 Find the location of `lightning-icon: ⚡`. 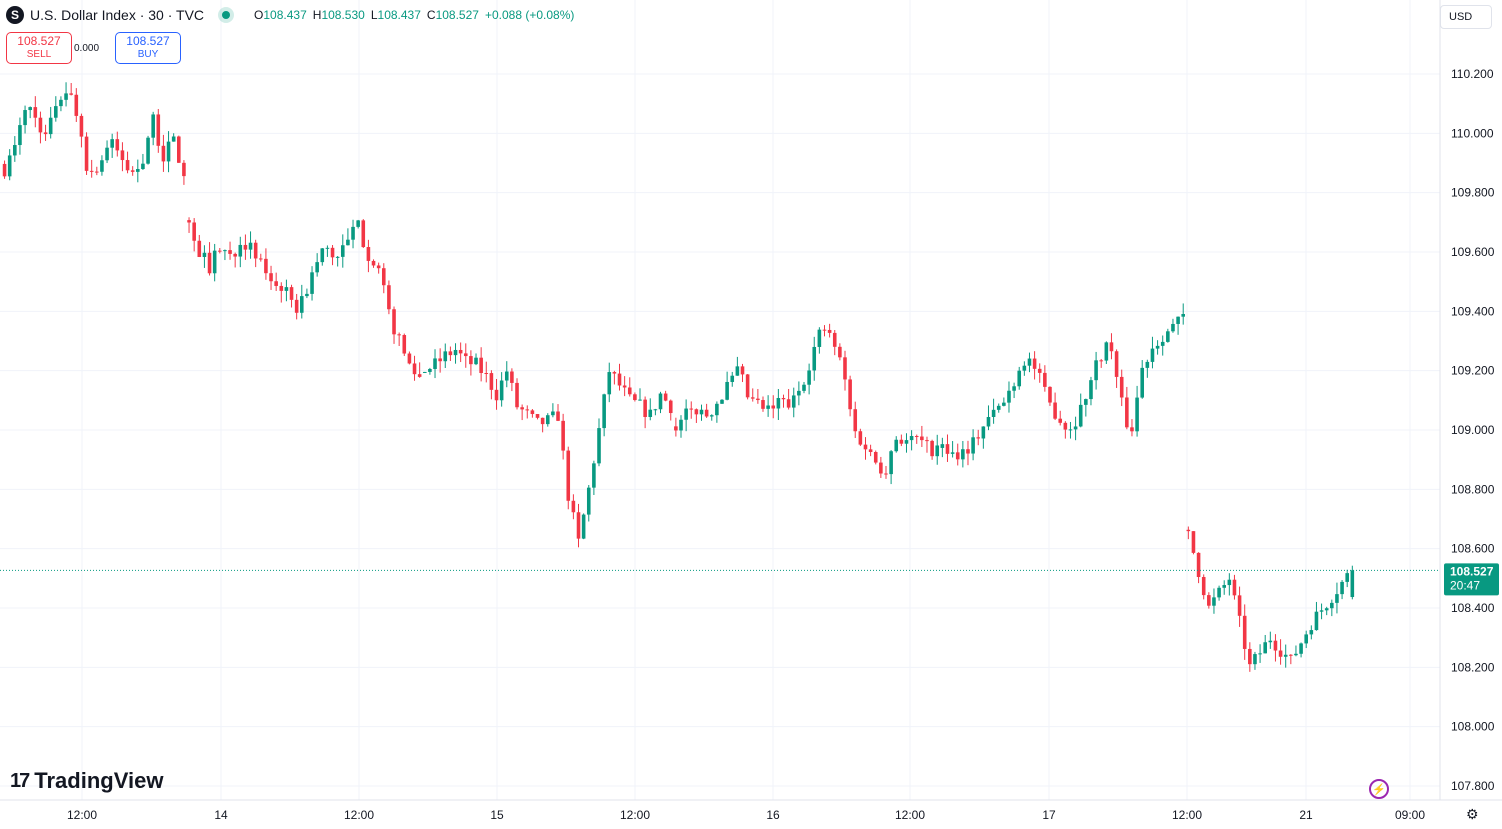

lightning-icon: ⚡ is located at coordinates (1379, 789).